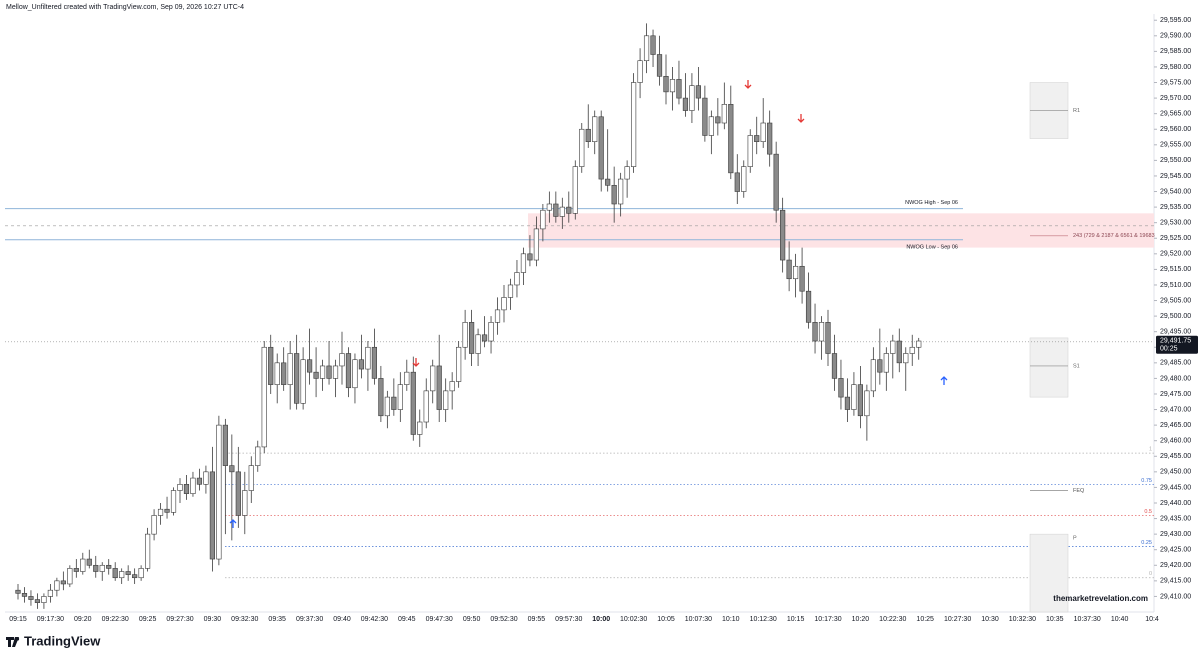 The width and height of the screenshot is (1200, 658). I want to click on x-tick-label: 09:27:30, so click(179, 619).